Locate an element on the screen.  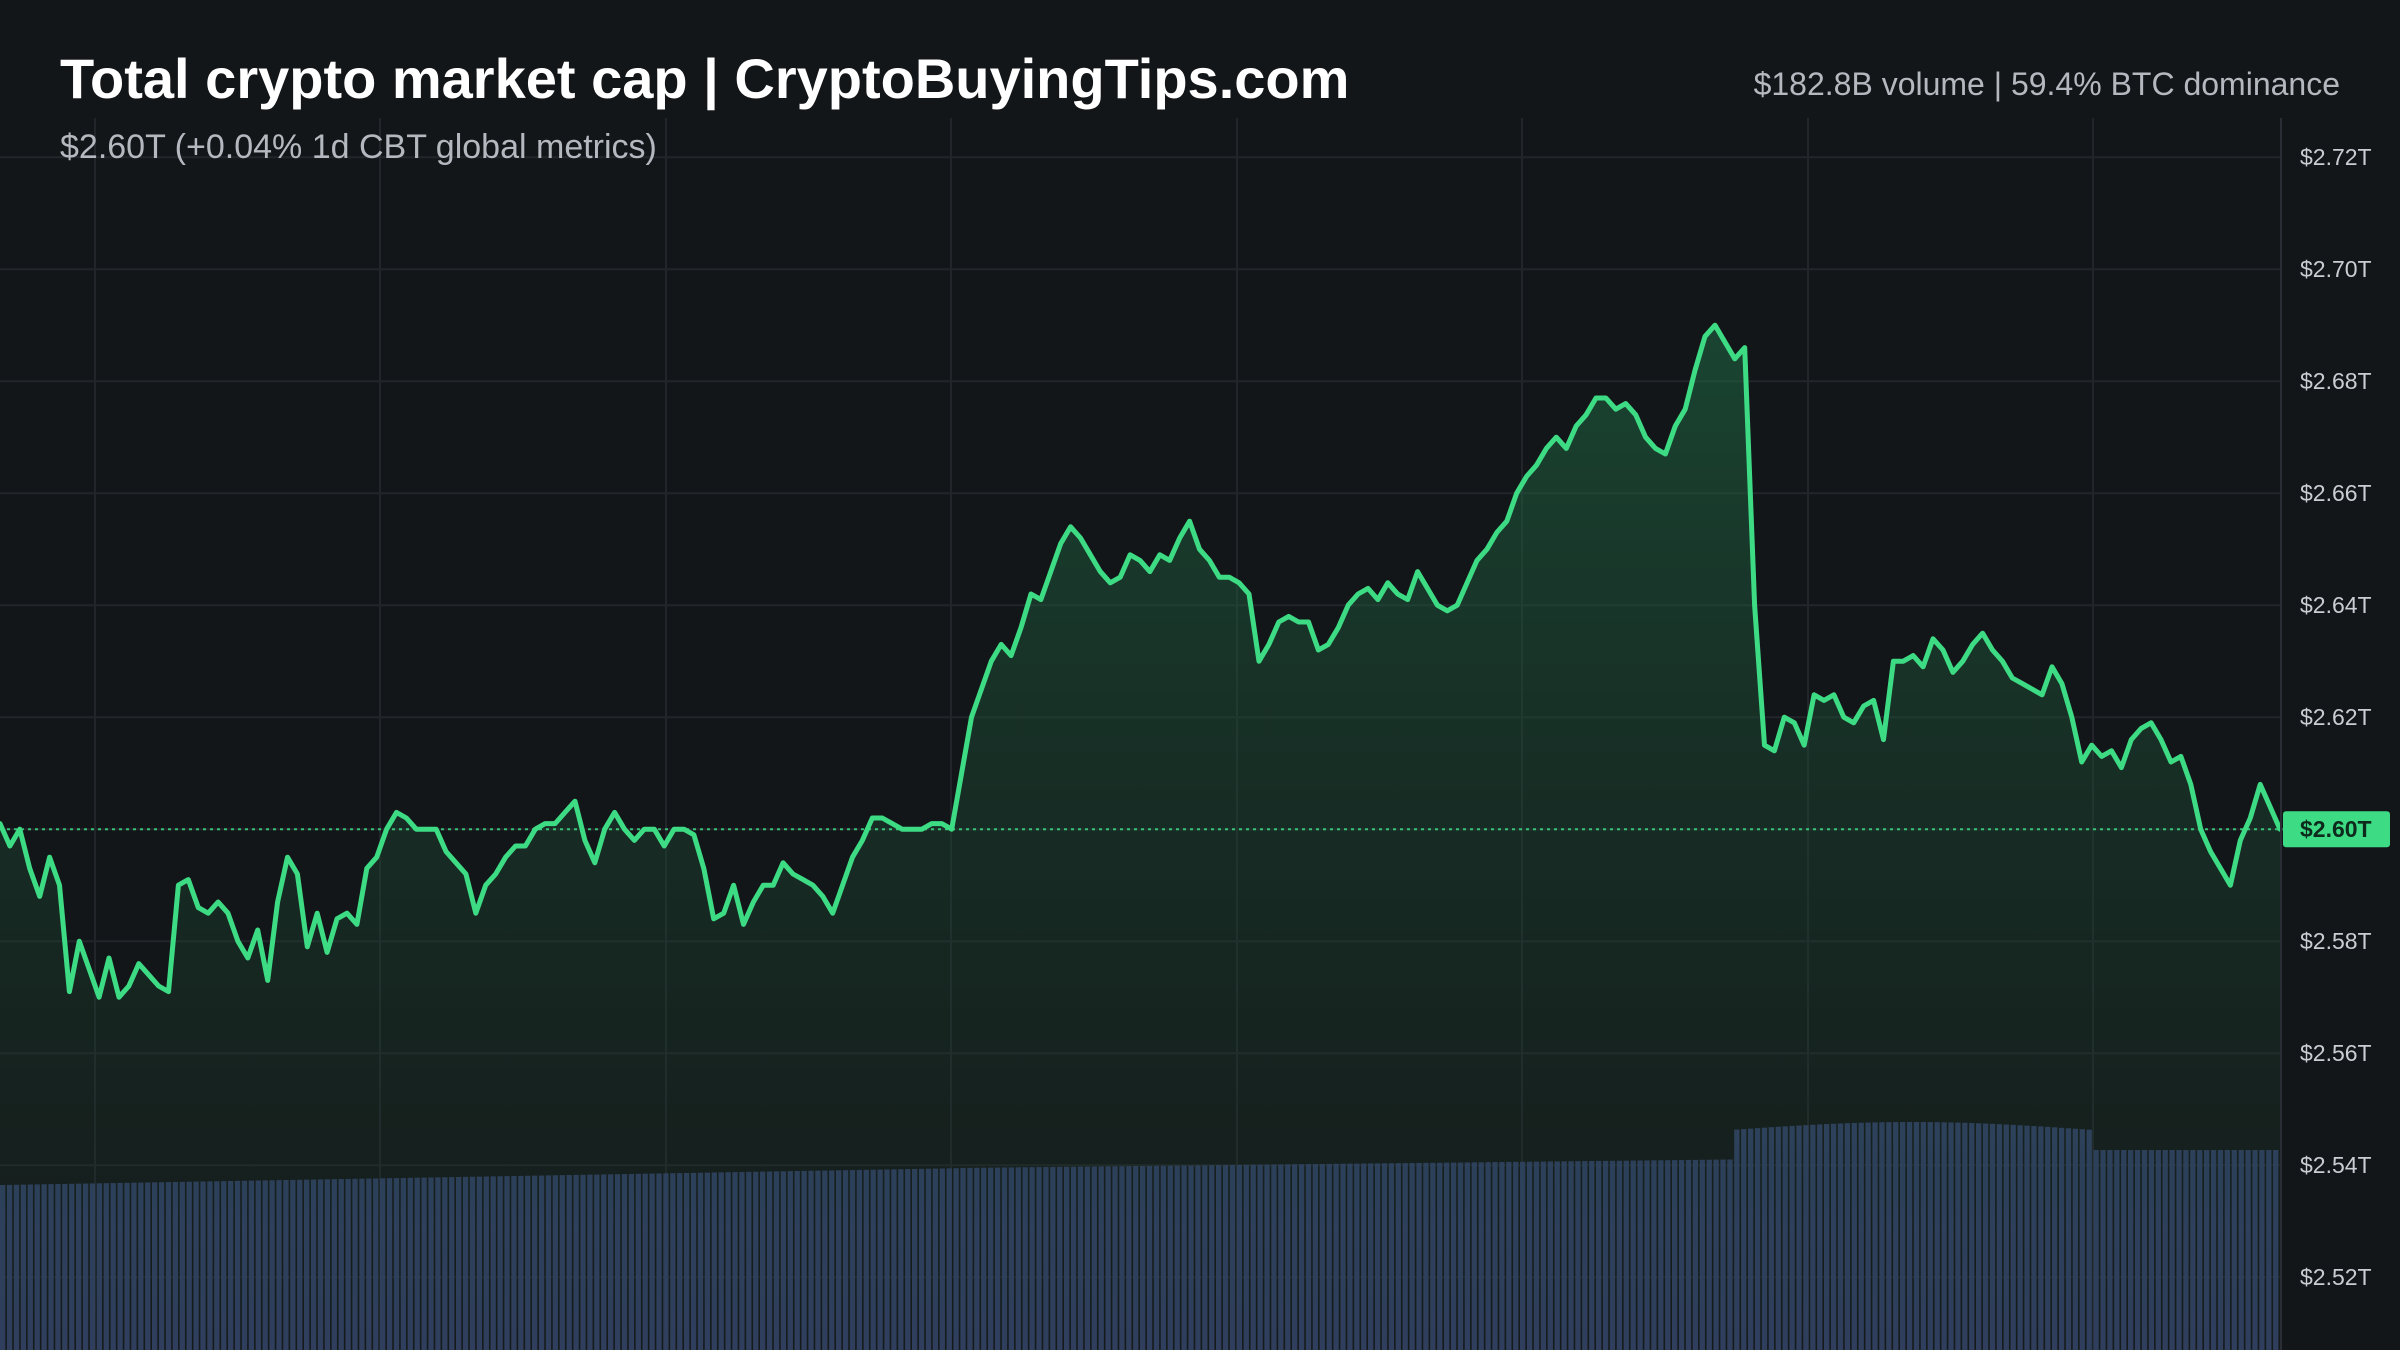
current-value-label: $2.60T is located at coordinates (2336, 829).